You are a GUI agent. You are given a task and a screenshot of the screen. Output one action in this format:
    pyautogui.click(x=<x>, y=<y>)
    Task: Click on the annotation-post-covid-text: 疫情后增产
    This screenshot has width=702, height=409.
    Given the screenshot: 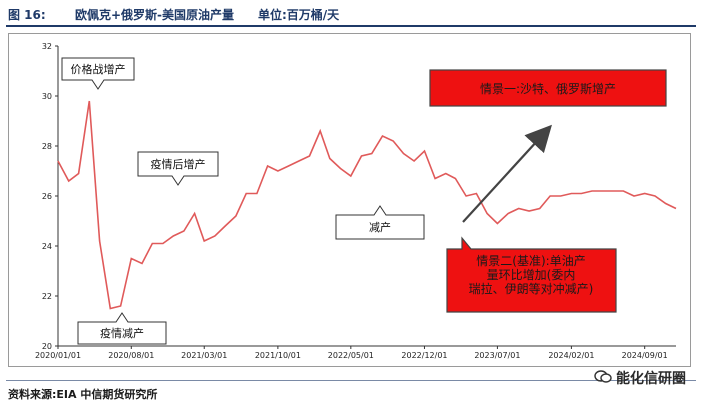 What is the action you would take?
    pyautogui.click(x=178, y=164)
    